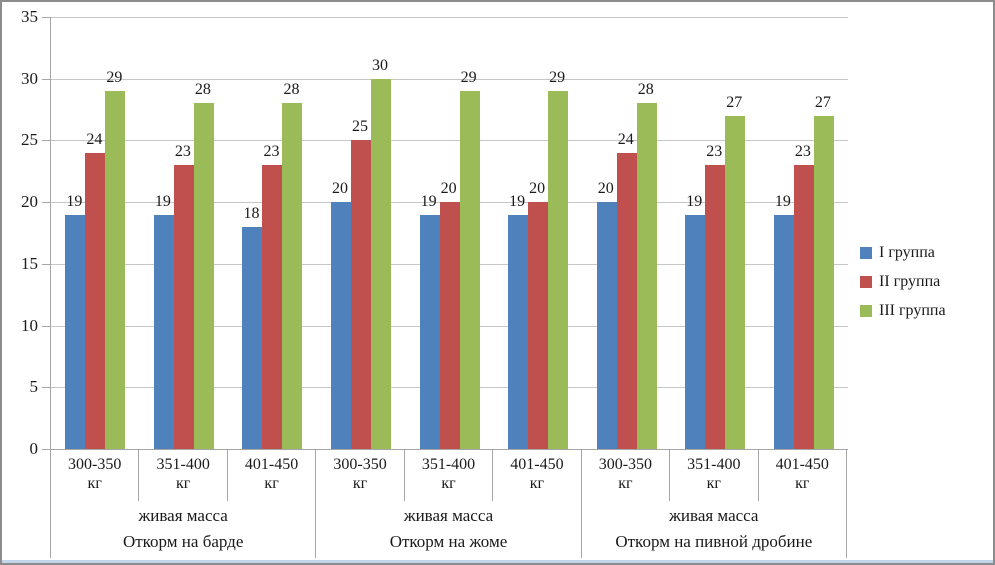 The height and width of the screenshot is (565, 995). Describe the element at coordinates (34, 387) in the screenshot. I see `y-tick-label: 5` at that location.